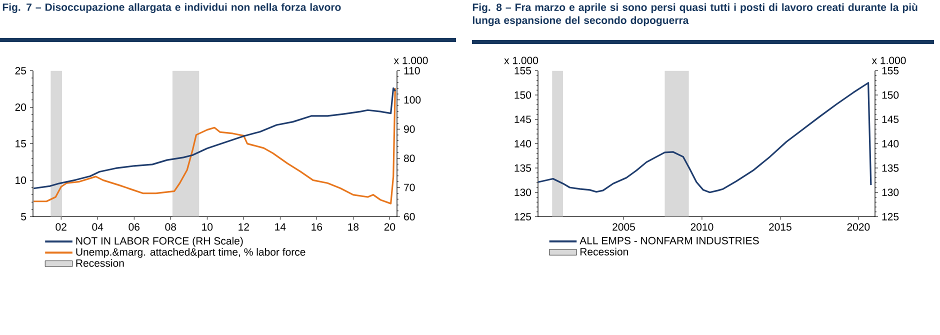  I want to click on chart-title: Fig. 7 – Disoccupazione allargata e individui non nella forza lavoro, so click(171, 8).